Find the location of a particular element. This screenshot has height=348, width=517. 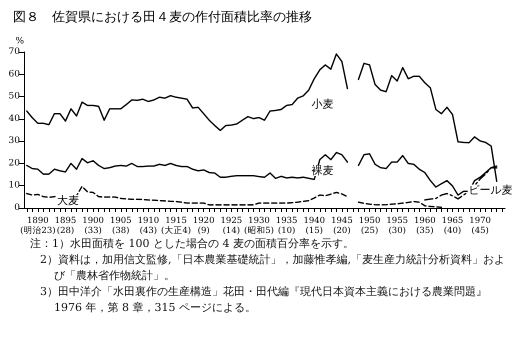

x-tick-label: 1960 (35) is located at coordinates (425, 226).